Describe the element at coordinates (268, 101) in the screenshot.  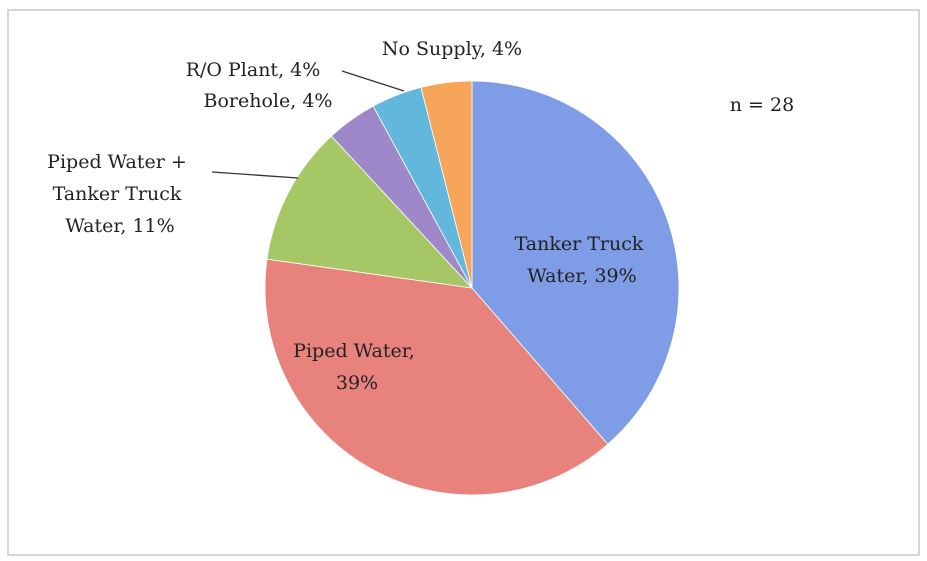
I see `data-label: Borehole, 4%` at that location.